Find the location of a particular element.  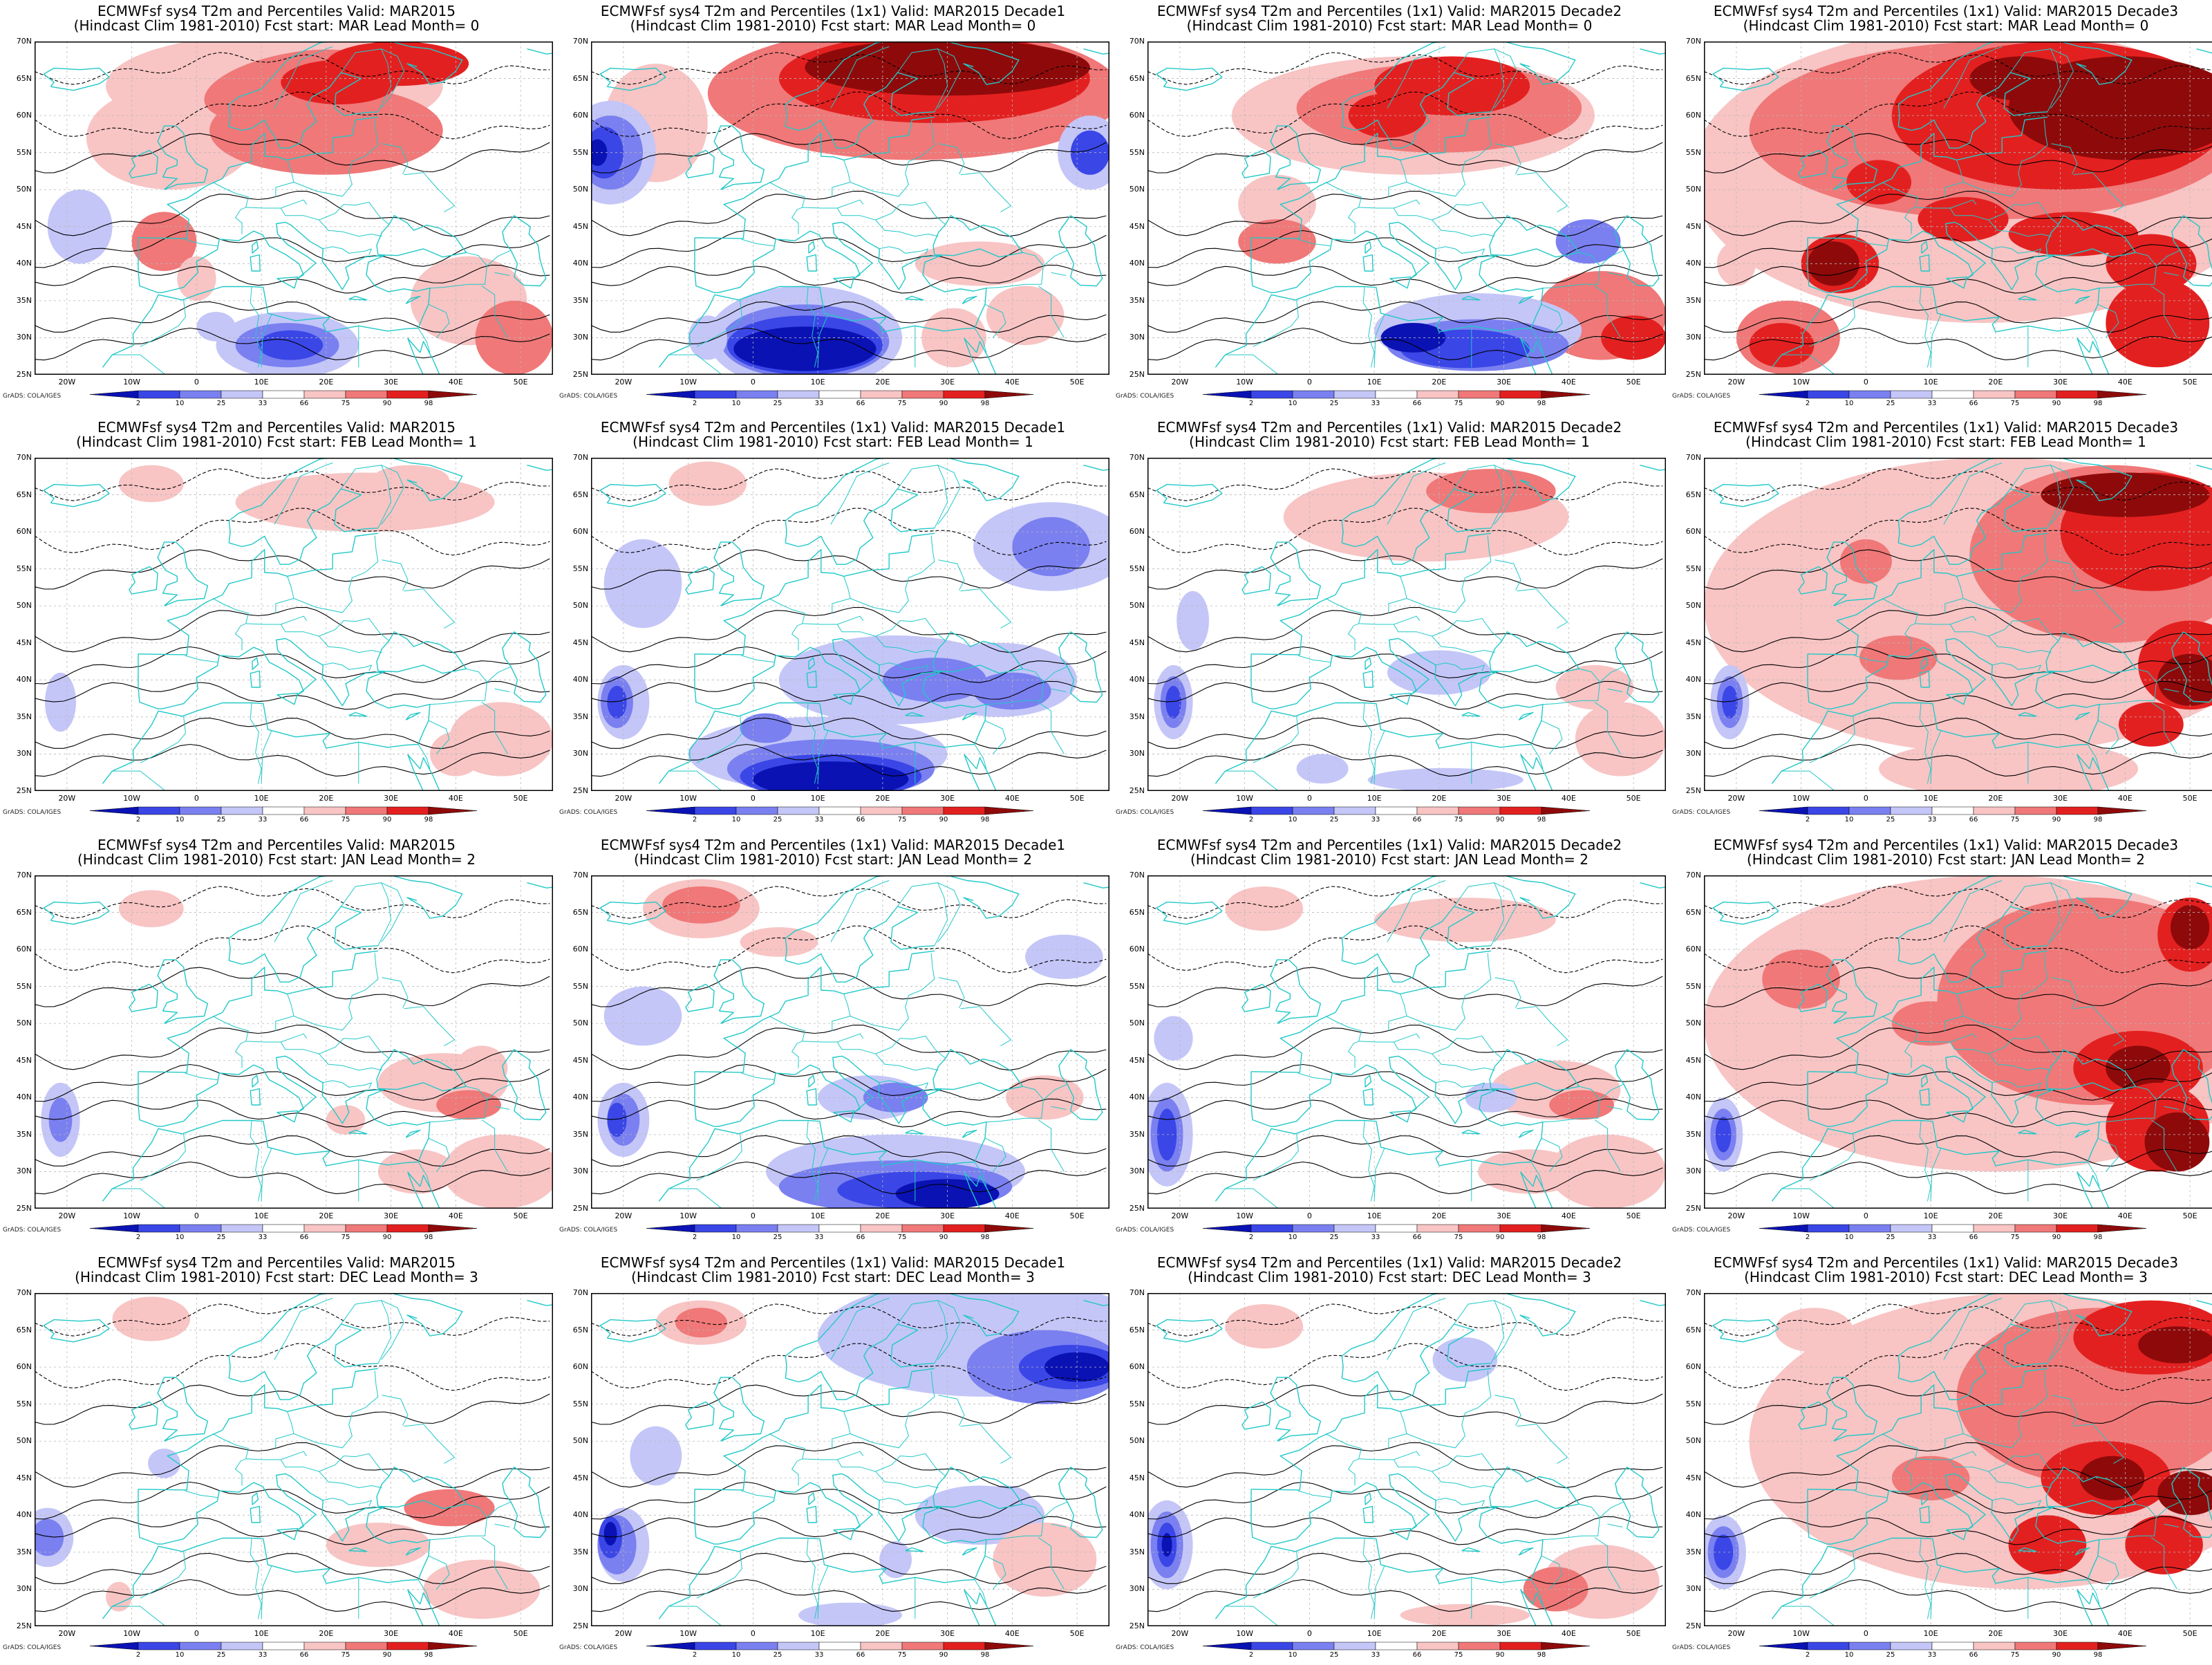

colorbar-tick: 66 is located at coordinates (861, 1237).